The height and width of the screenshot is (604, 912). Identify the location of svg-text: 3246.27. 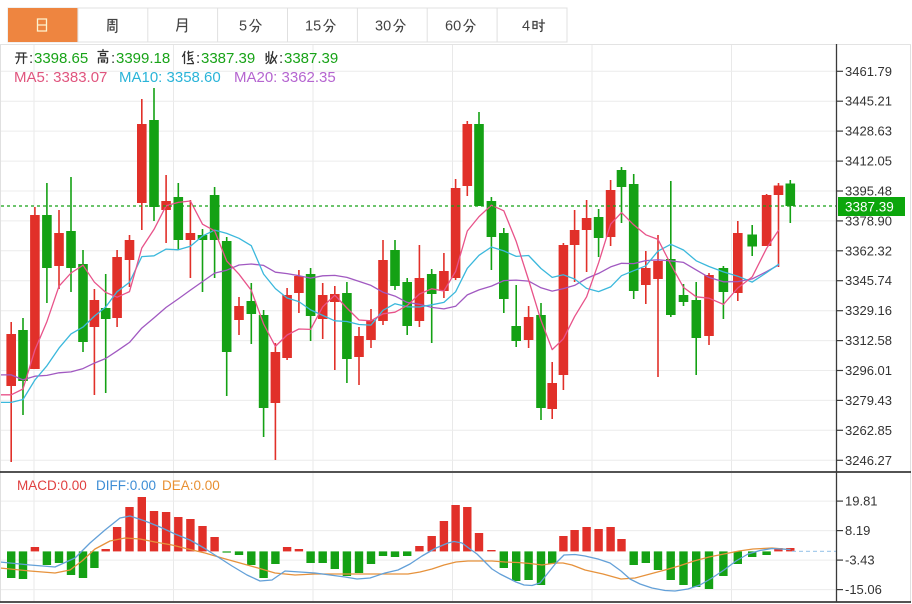
(868, 460).